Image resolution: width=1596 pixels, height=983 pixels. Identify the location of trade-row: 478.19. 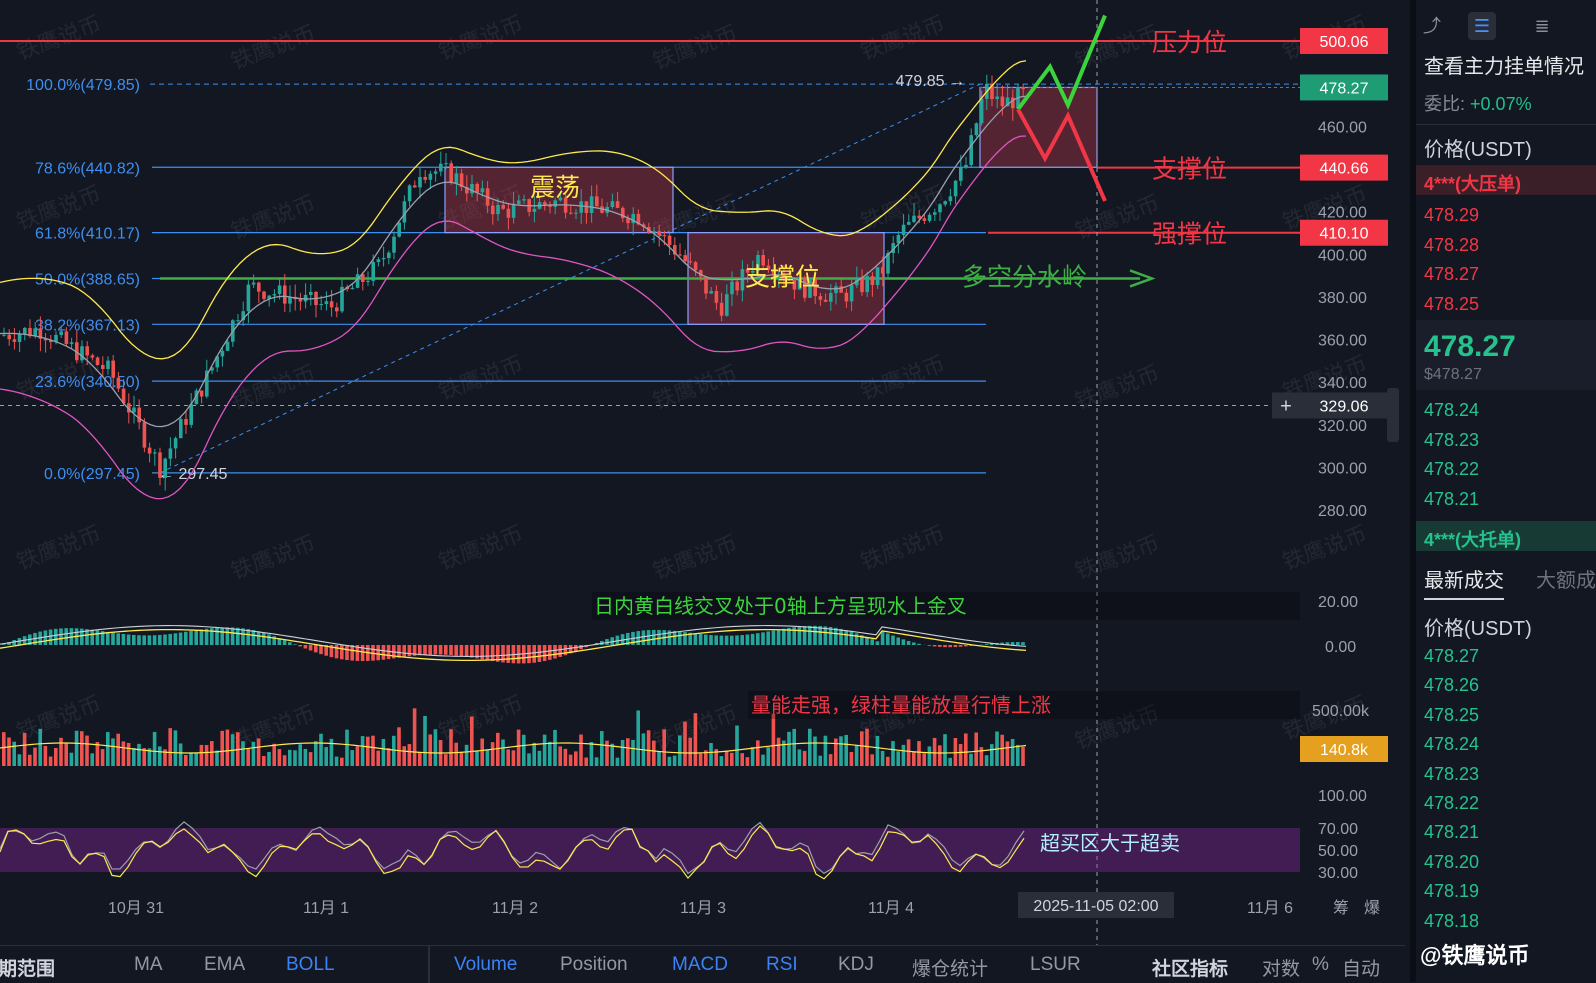
(1451, 891).